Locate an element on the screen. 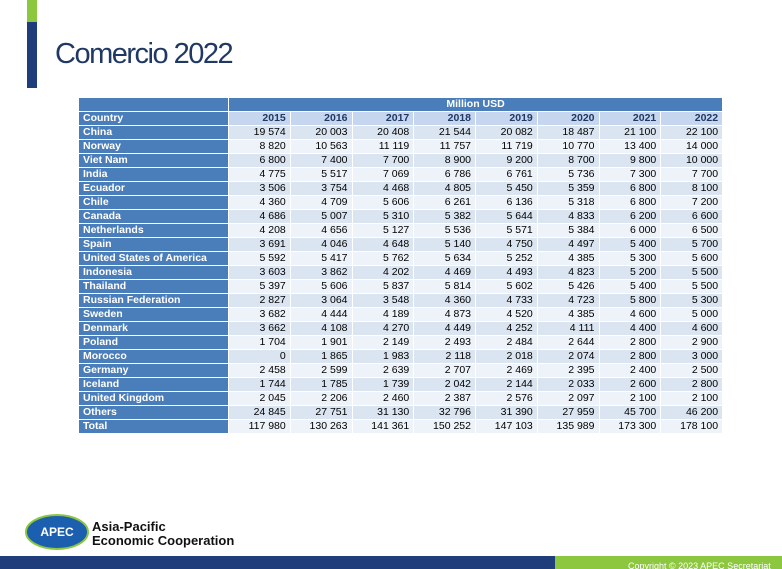  table-cell: 4 189 is located at coordinates (383, 314).